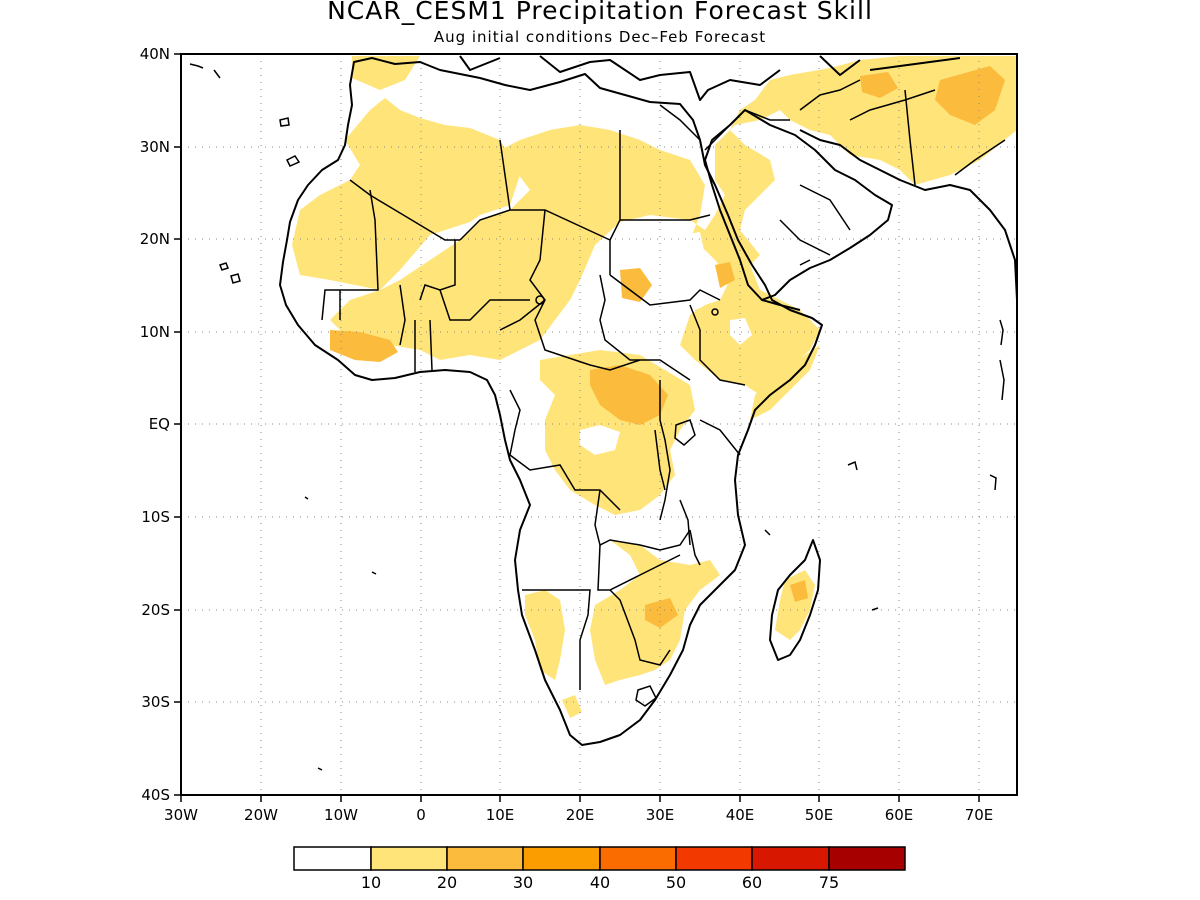 This screenshot has height=900, width=1200. What do you see at coordinates (447, 882) in the screenshot?
I see `color-bar-label: 20` at bounding box center [447, 882].